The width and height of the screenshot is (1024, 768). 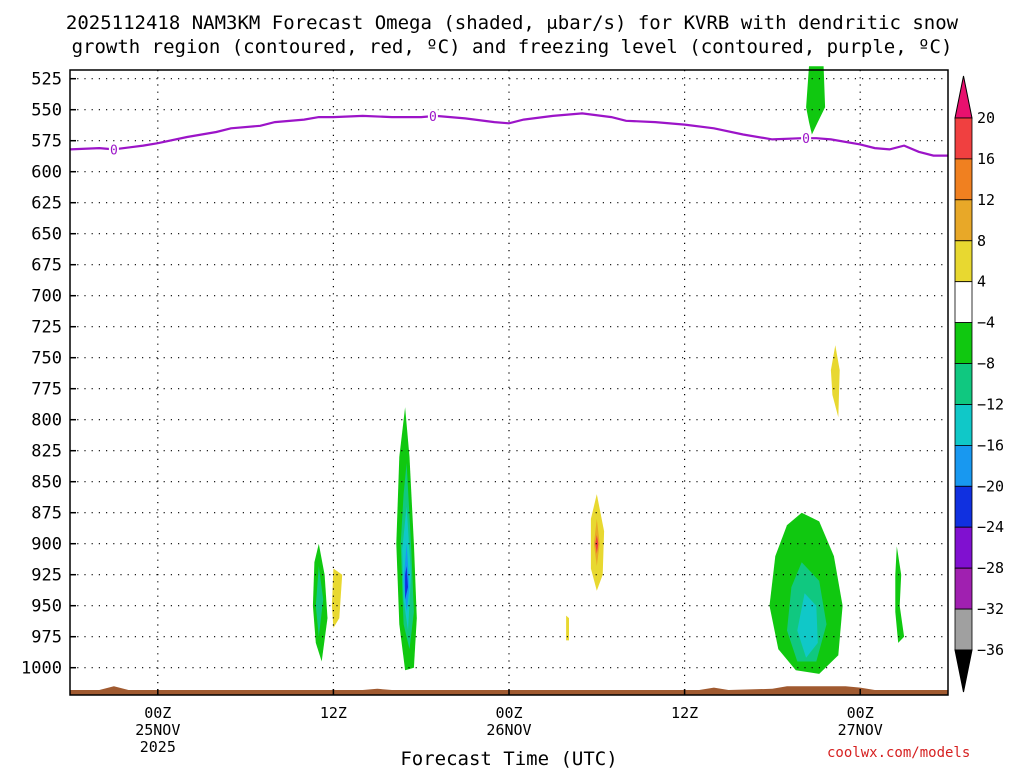 I want to click on freezing-level-contour: 0 0 0, so click(x=508, y=133).